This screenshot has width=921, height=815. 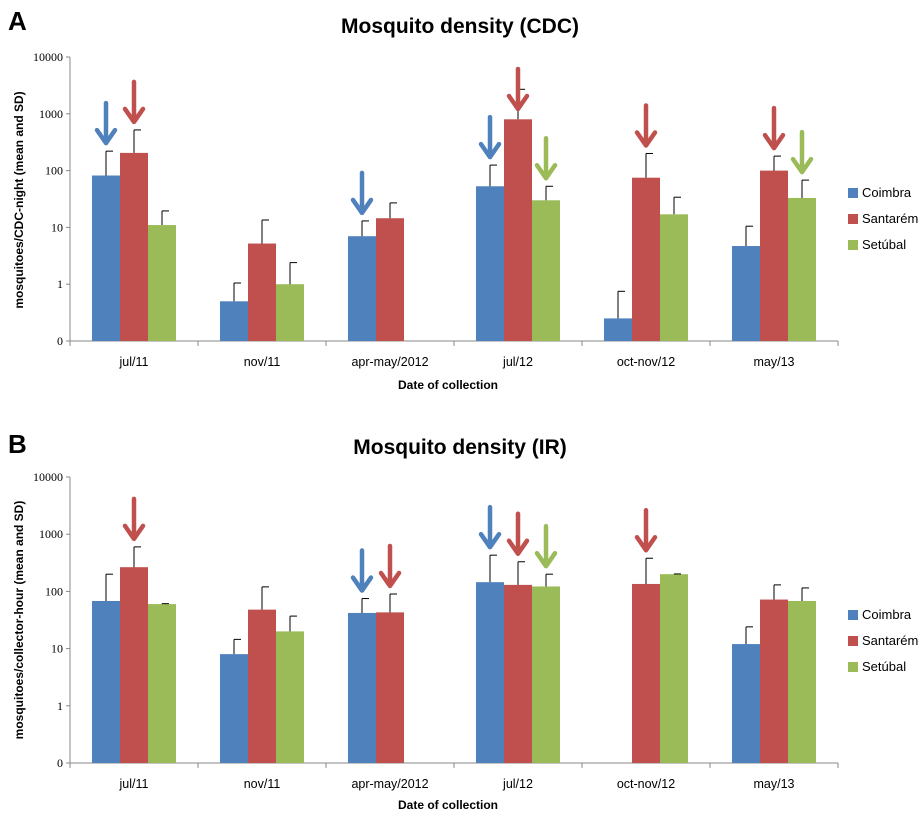 I want to click on panel-letter-a: A, so click(x=17, y=21).